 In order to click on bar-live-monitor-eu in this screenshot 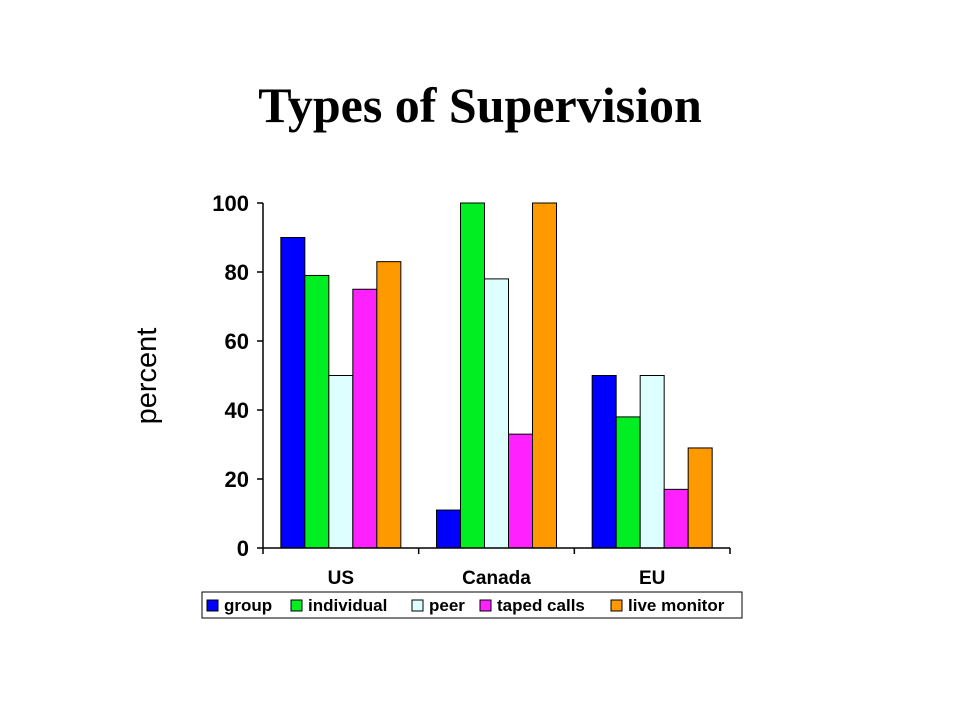, I will do `click(700, 498)`.